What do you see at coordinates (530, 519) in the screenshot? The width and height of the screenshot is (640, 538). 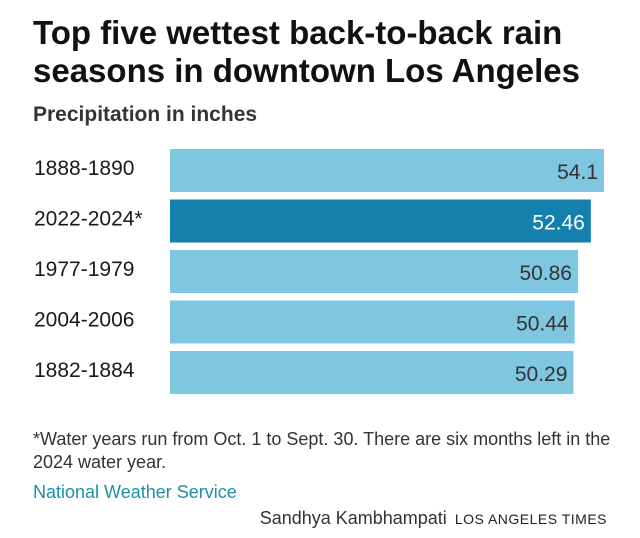 I see `publication-name: LOS ANGELES TIMES` at bounding box center [530, 519].